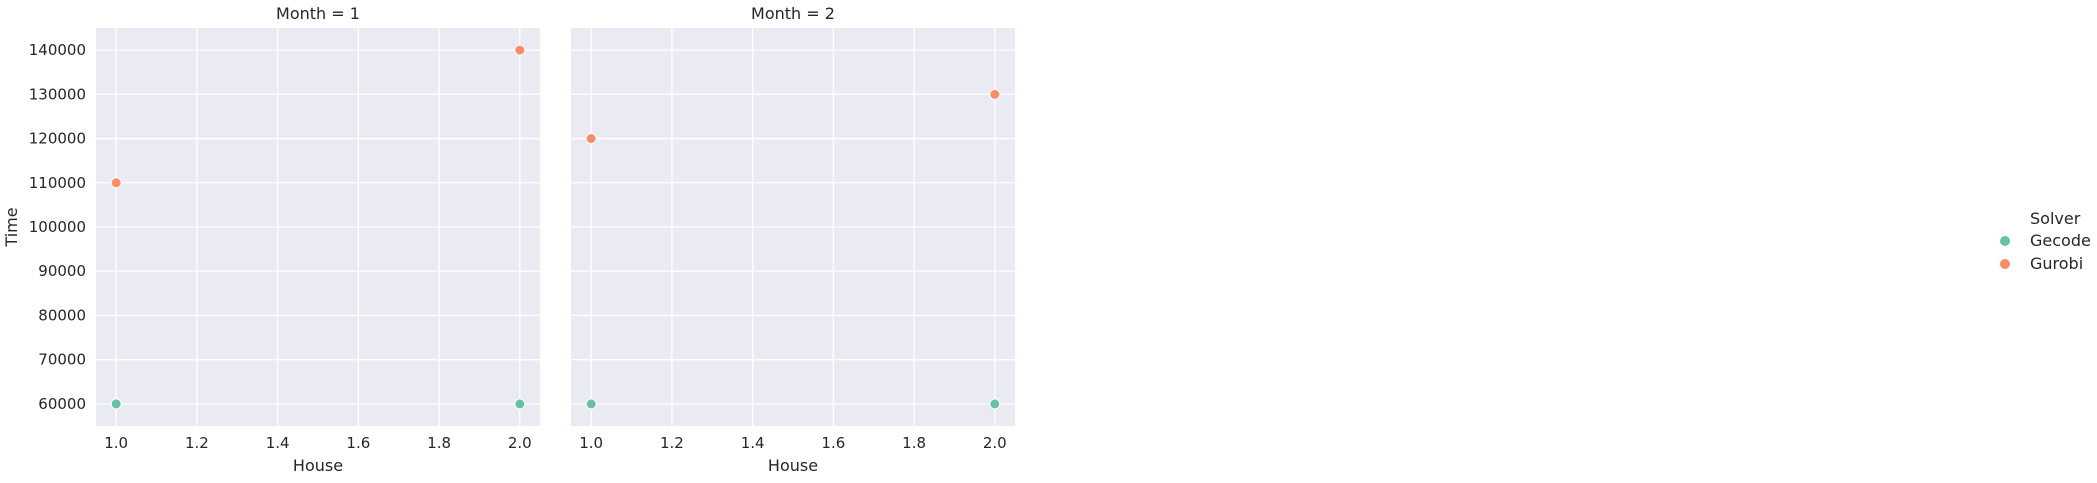  I want to click on facet-title: Month = 2, so click(793, 13).